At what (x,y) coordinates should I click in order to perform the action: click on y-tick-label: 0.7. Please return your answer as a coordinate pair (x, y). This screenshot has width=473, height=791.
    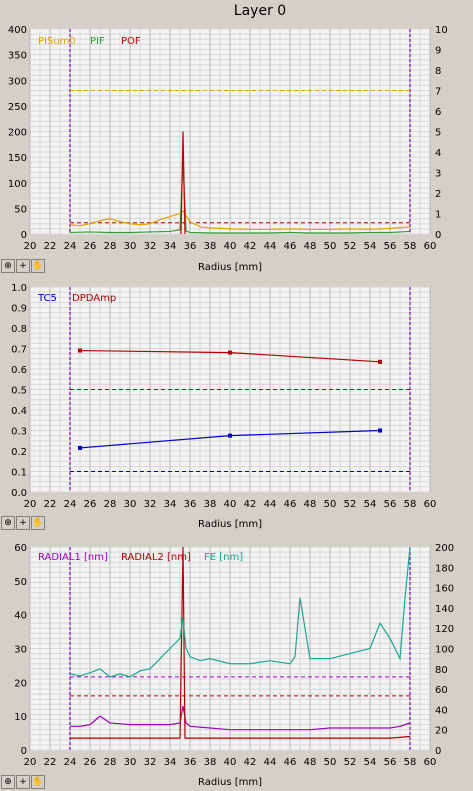
    Looking at the image, I should click on (19, 350).